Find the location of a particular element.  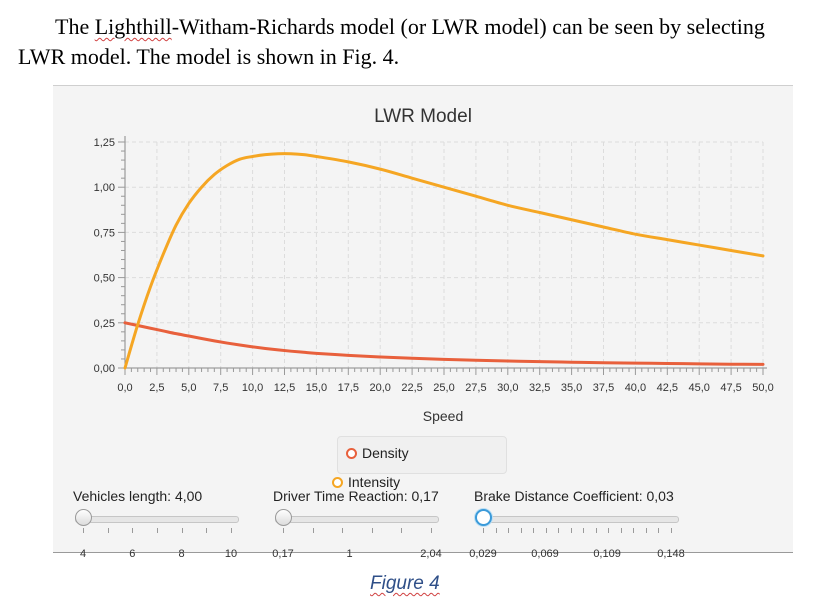

x-tick-label: 7,5 is located at coordinates (220, 388).